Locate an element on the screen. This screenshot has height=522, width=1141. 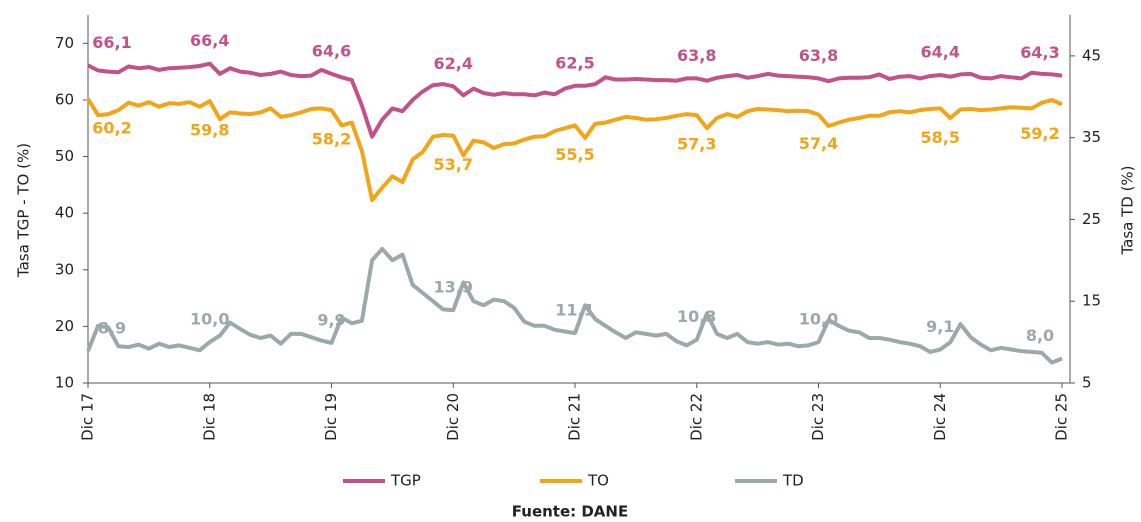
y2-axis-label: Tasa TD (%) is located at coordinates (1128, 210).